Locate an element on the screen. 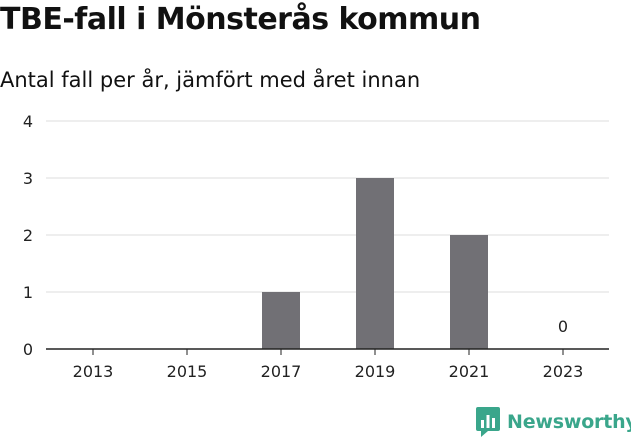 The height and width of the screenshot is (439, 631). bar-2019 is located at coordinates (375, 263).